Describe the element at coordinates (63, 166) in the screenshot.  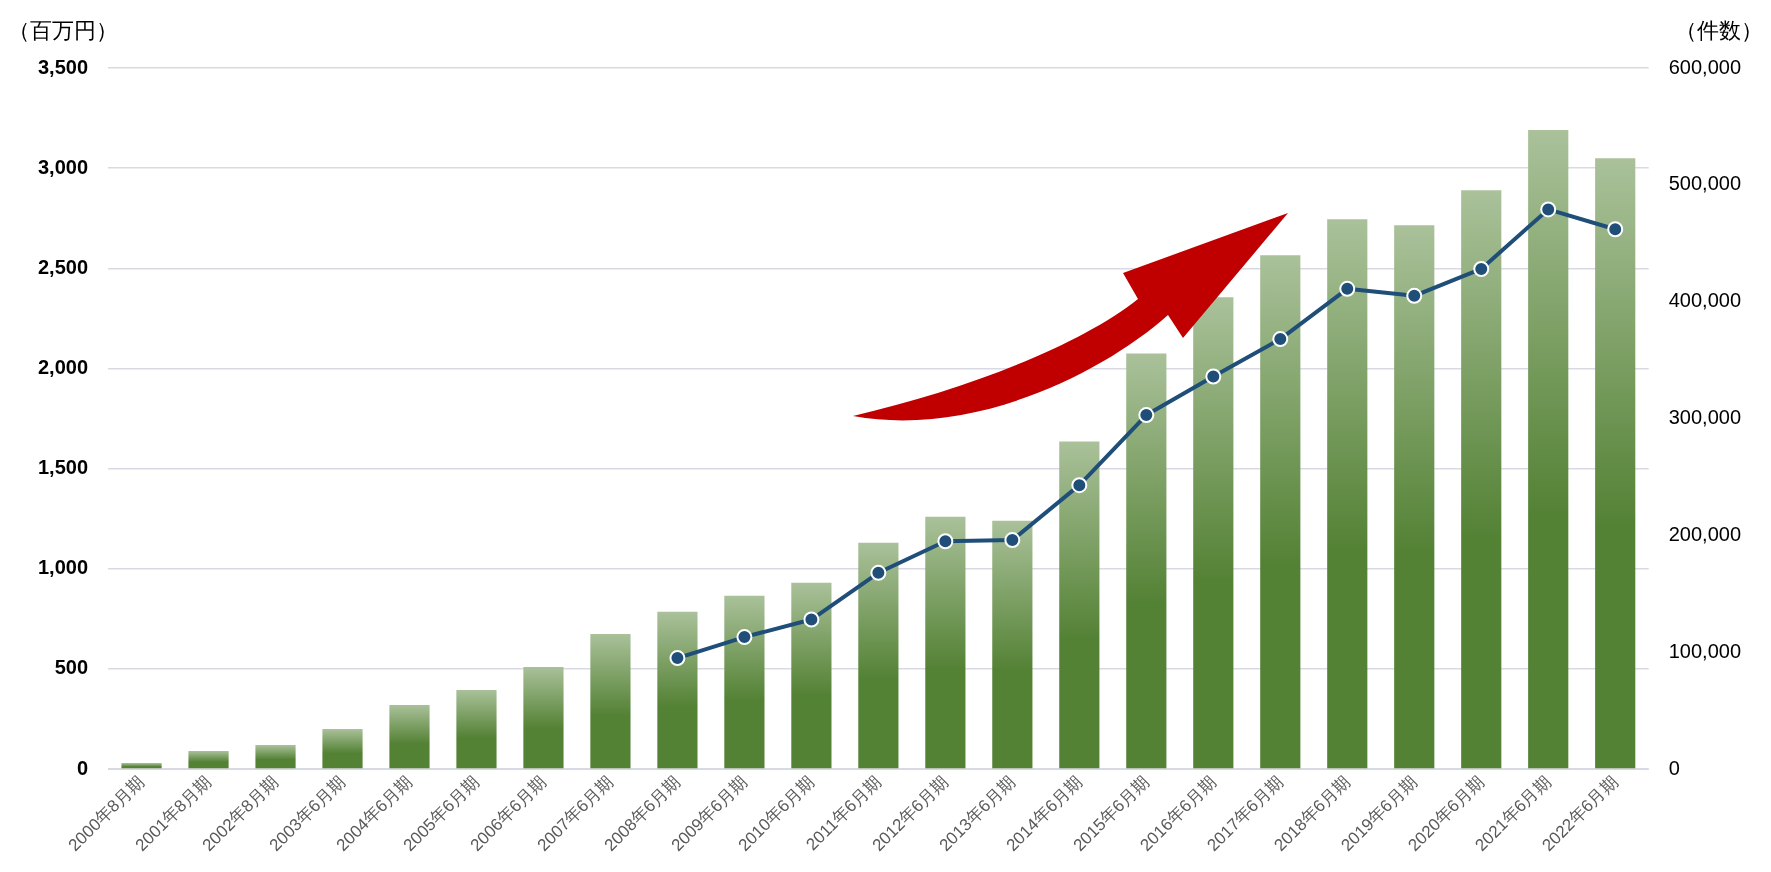
I see `y-tick-label: 3,000` at that location.